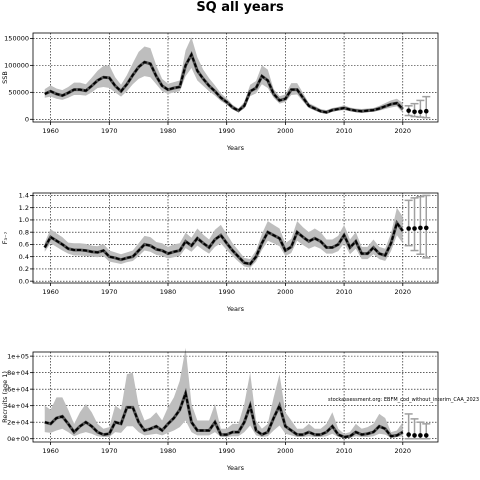 The height and width of the screenshot is (480, 480). Describe the element at coordinates (235, 468) in the screenshot. I see `rec-xaxis-title: Years` at that location.